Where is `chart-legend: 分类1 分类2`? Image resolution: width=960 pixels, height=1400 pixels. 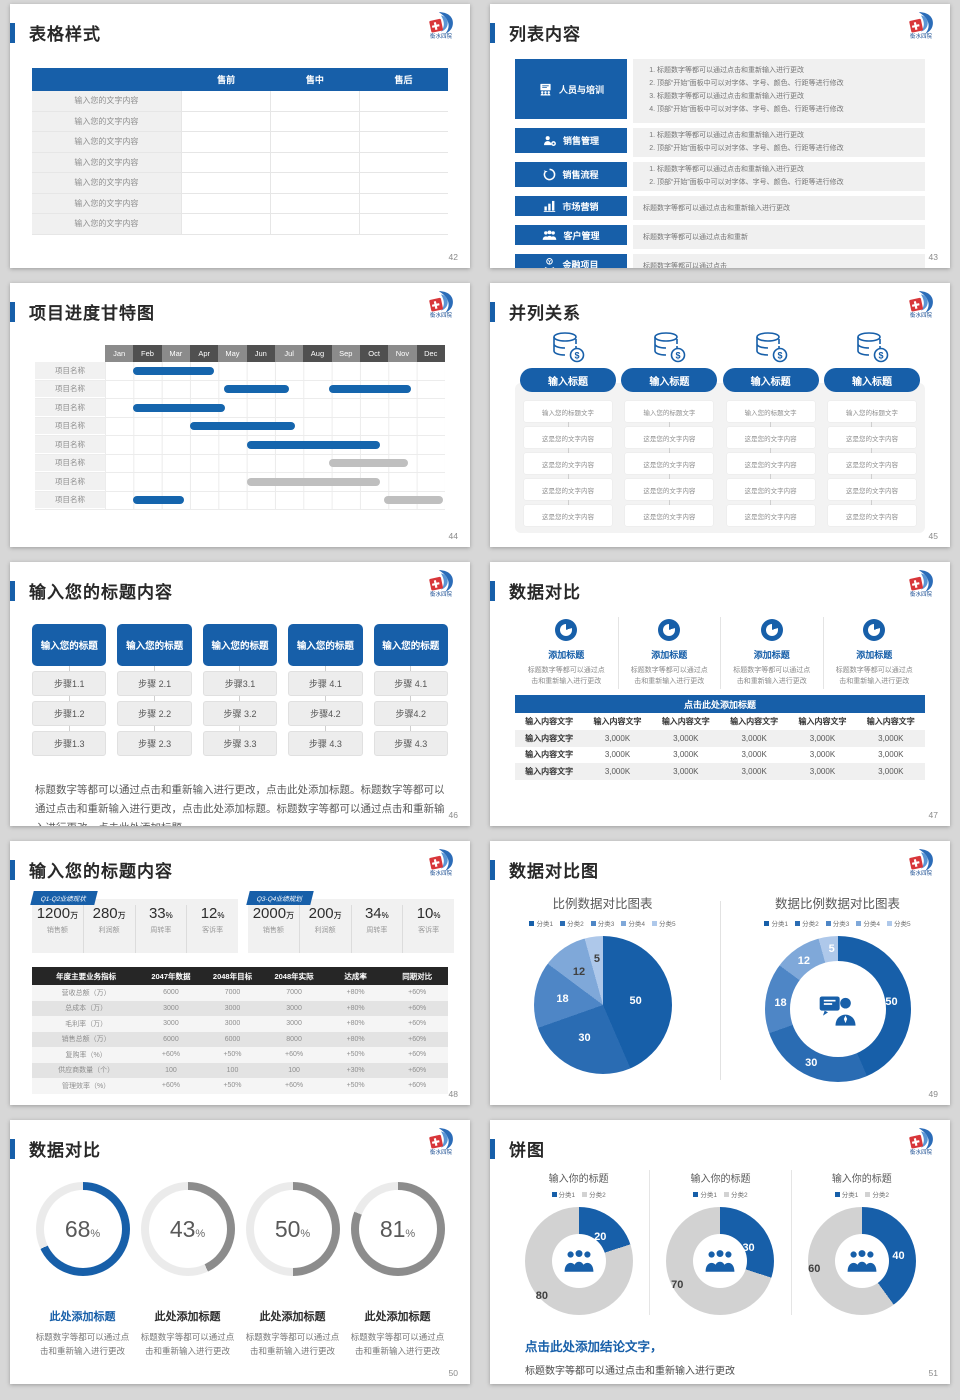 chart-legend: 分类1 分类2 is located at coordinates (578, 1194).